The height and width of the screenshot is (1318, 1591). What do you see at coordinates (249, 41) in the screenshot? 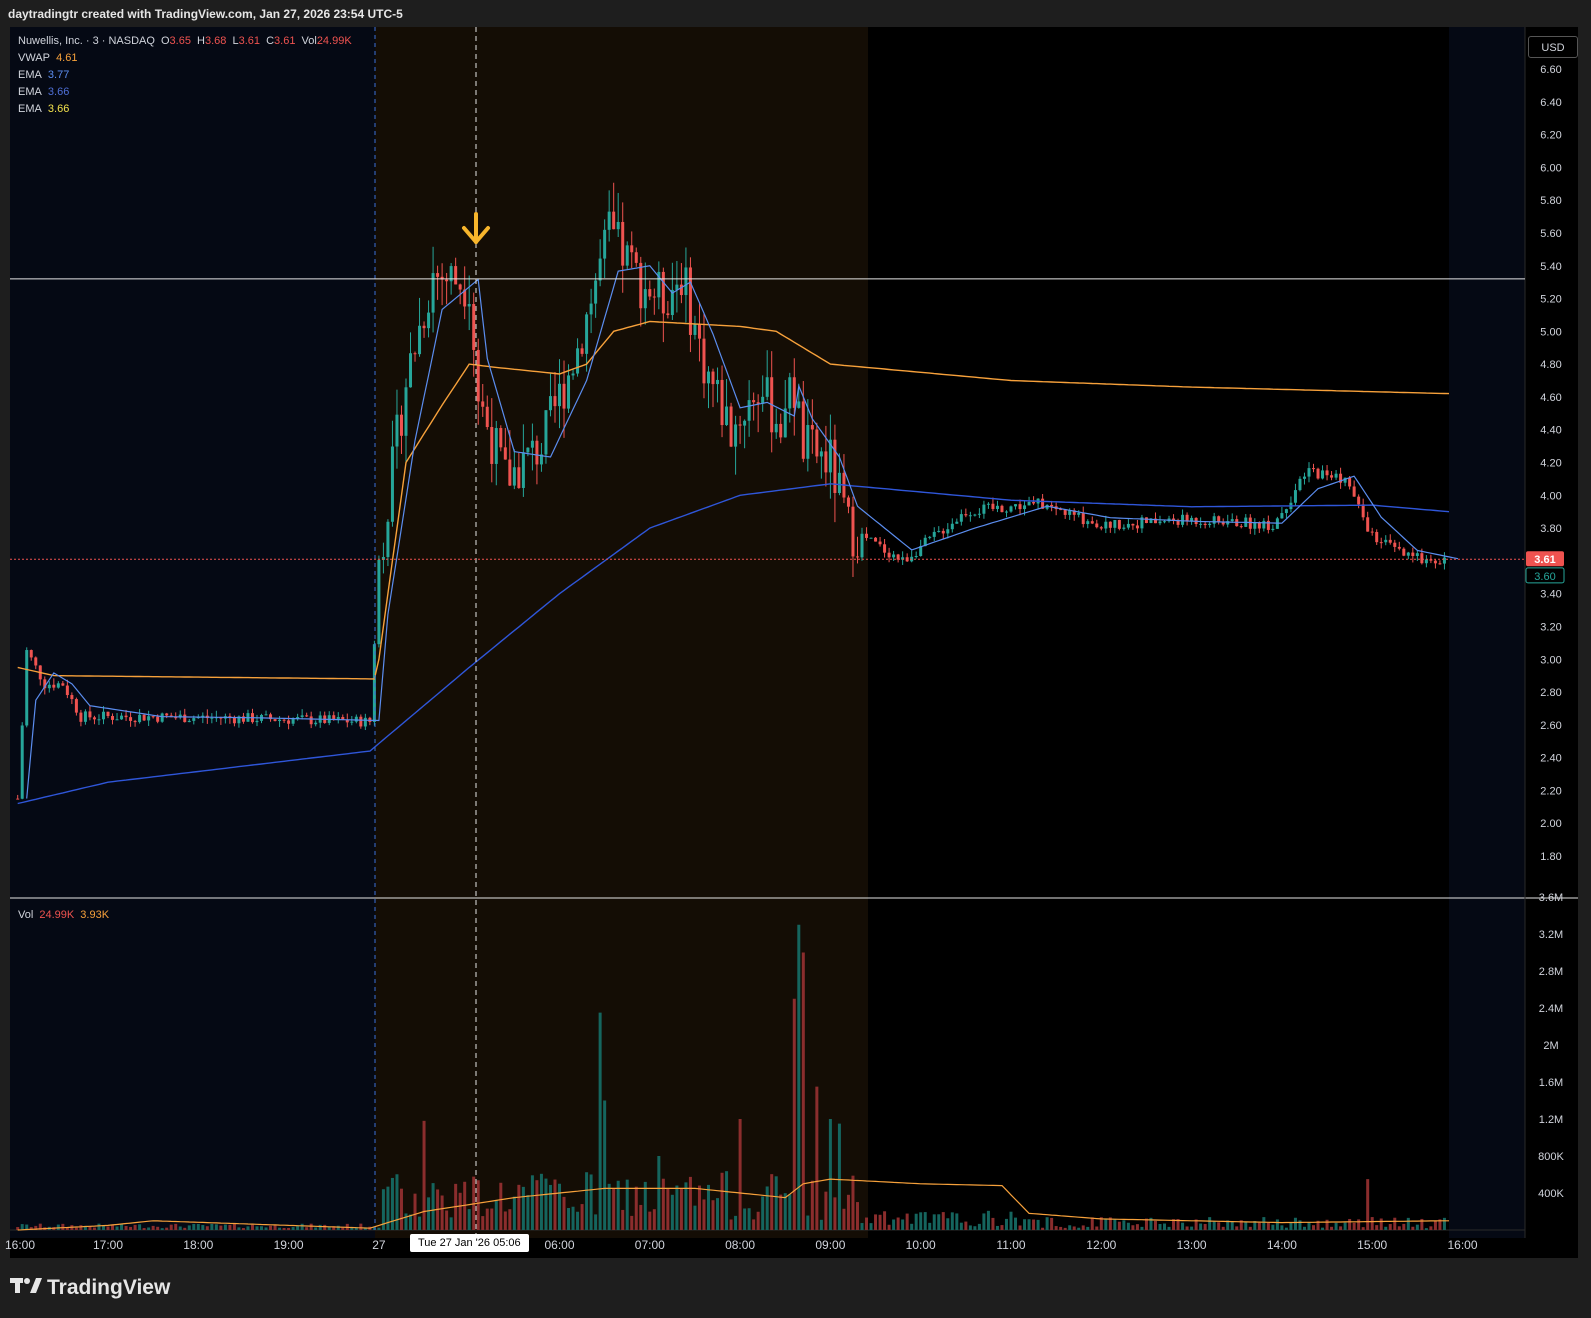
I see `low-value: 3.61` at bounding box center [249, 41].